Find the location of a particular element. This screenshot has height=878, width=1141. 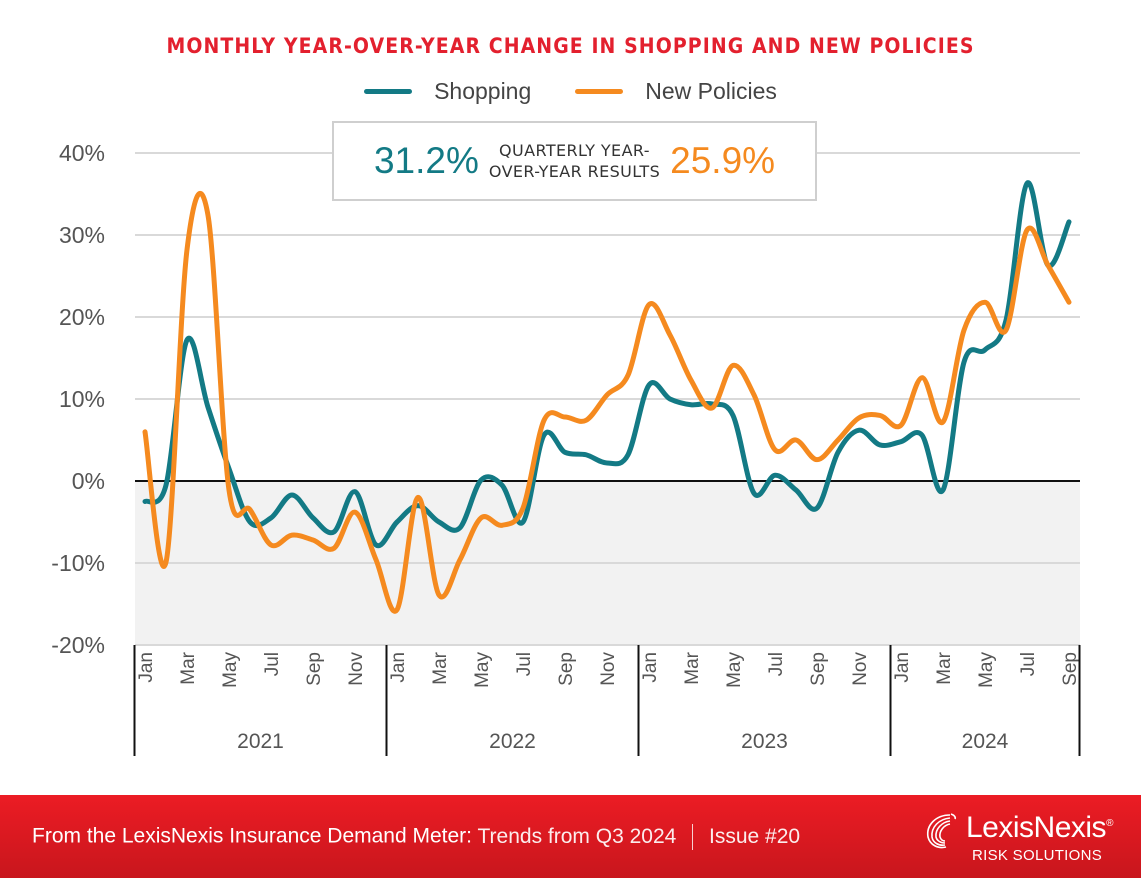

legend-label-shopping: Shopping is located at coordinates (483, 91).